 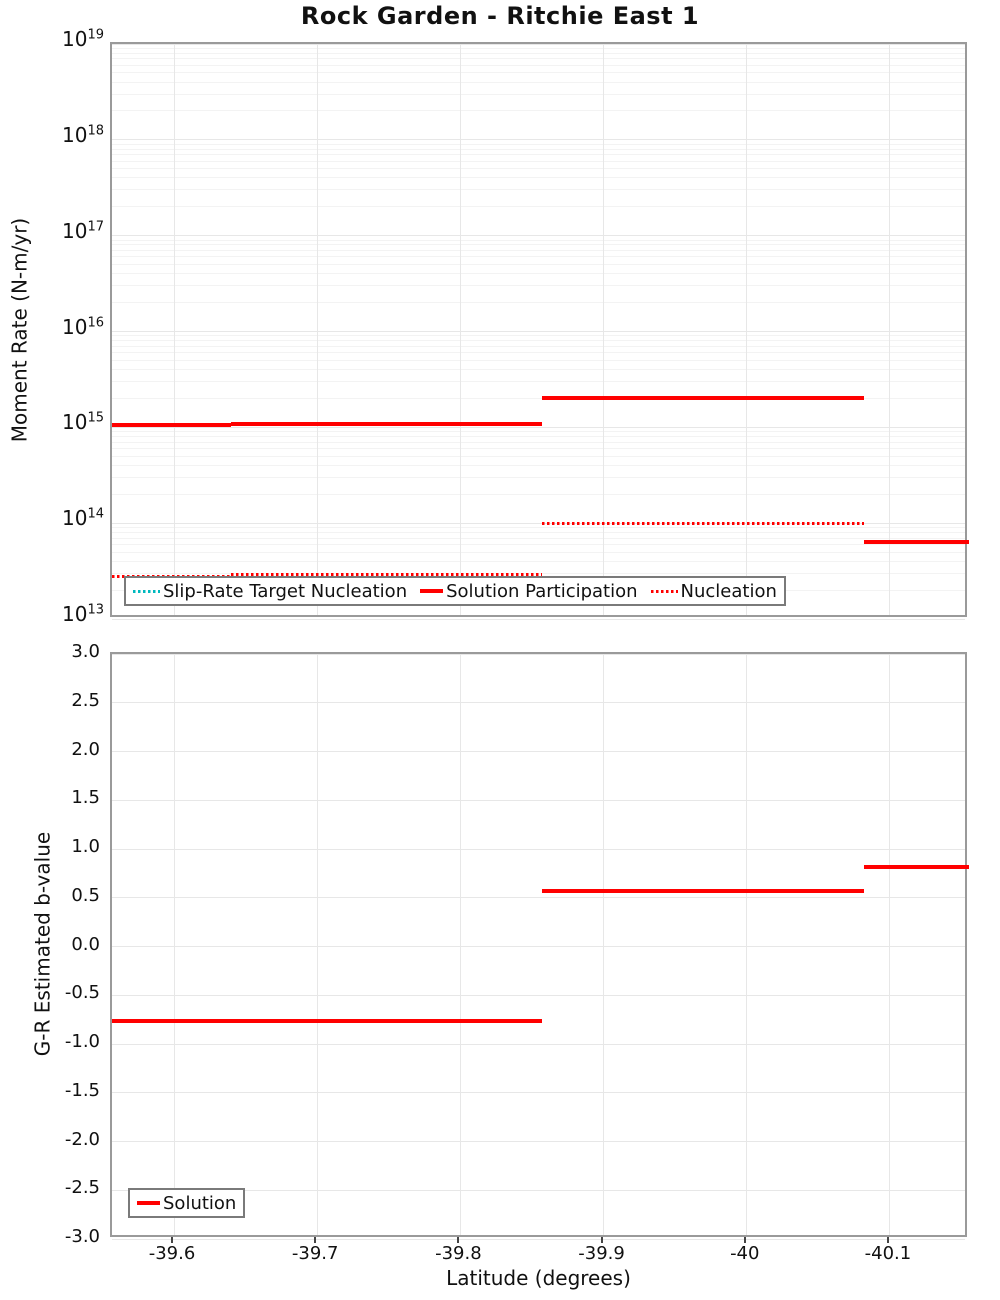 I want to click on legend-item: Slip-Rate Target Nucleation, so click(x=270, y=591).